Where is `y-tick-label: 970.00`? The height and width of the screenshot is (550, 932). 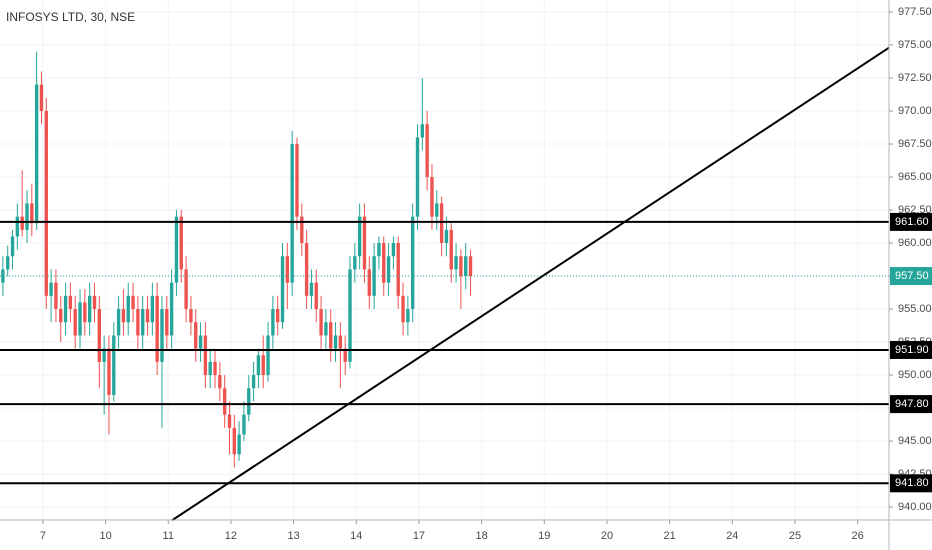 y-tick-label: 970.00 is located at coordinates (915, 111).